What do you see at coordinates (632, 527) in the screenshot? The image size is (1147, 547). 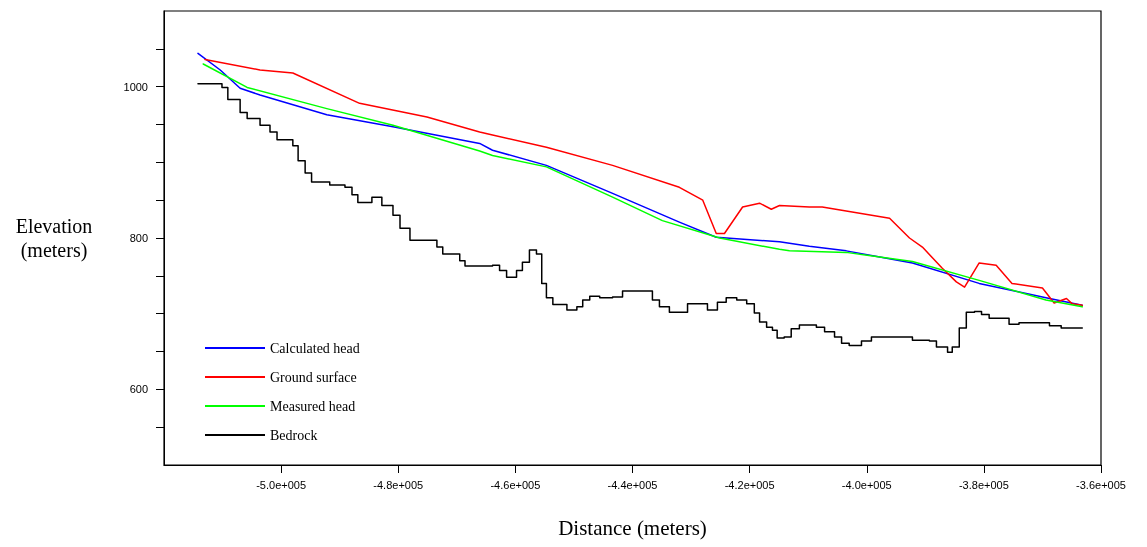 I see `x-axis-title: Distance (meters)` at bounding box center [632, 527].